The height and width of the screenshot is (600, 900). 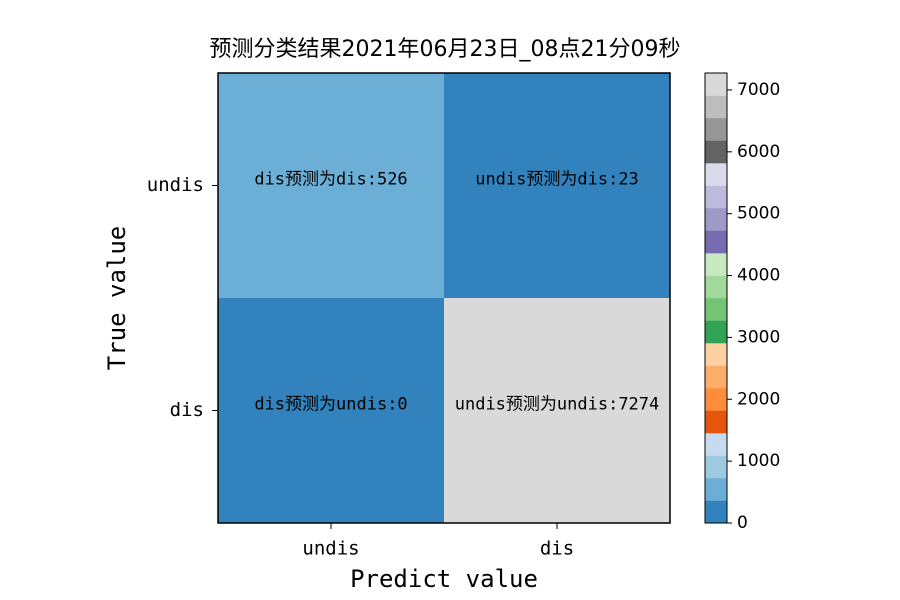 I want to click on colorbar-tick-label: 1000, so click(x=758, y=461).